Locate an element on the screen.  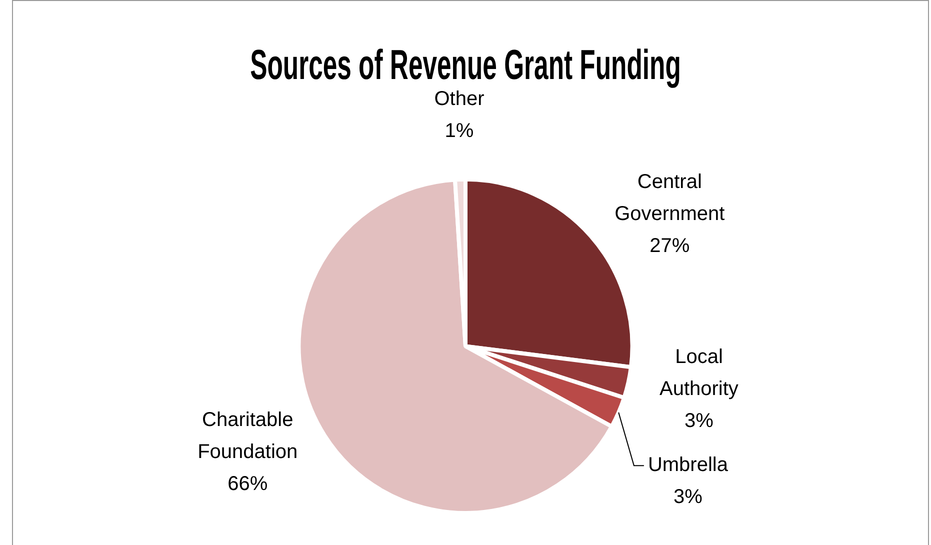
data-label: 66% is located at coordinates (248, 484).